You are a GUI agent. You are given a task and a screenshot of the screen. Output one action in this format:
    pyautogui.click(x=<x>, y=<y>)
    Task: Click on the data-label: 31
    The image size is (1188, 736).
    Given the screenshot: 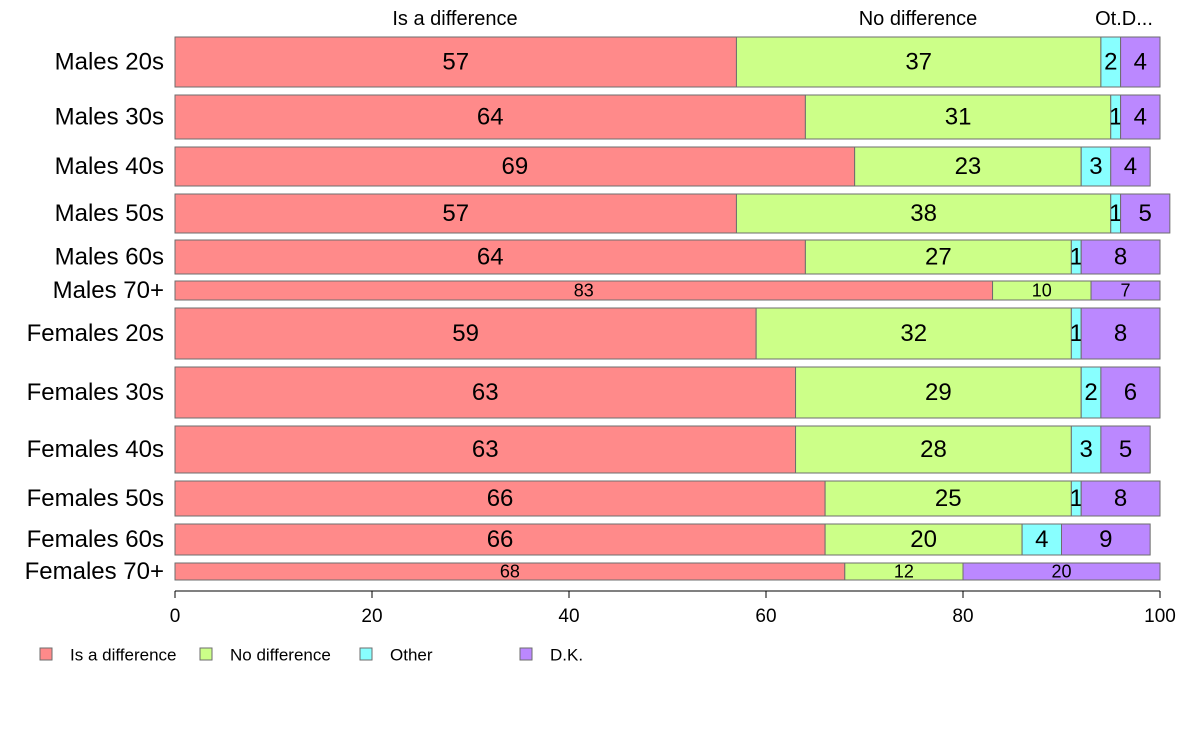 What is the action you would take?
    pyautogui.click(x=958, y=117)
    